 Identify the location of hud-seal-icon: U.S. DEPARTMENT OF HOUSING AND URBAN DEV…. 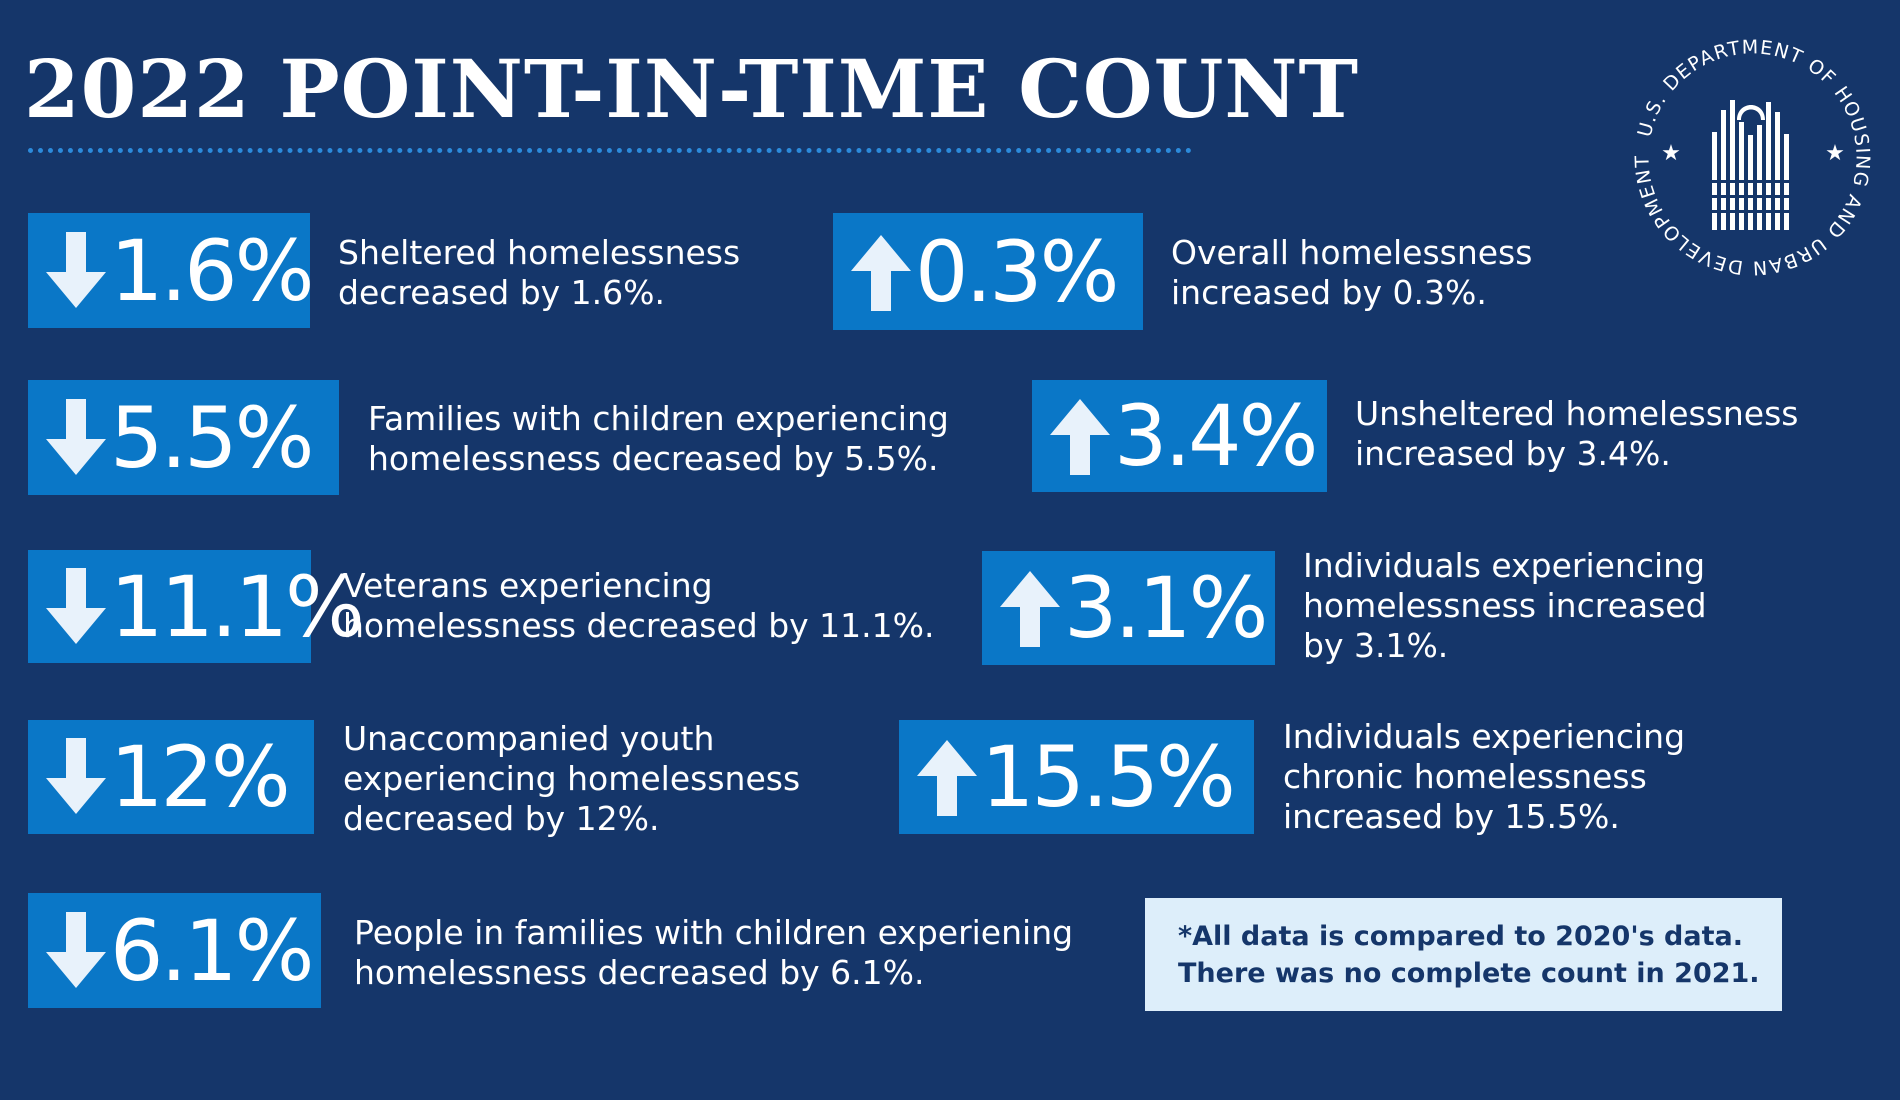
(1751, 157).